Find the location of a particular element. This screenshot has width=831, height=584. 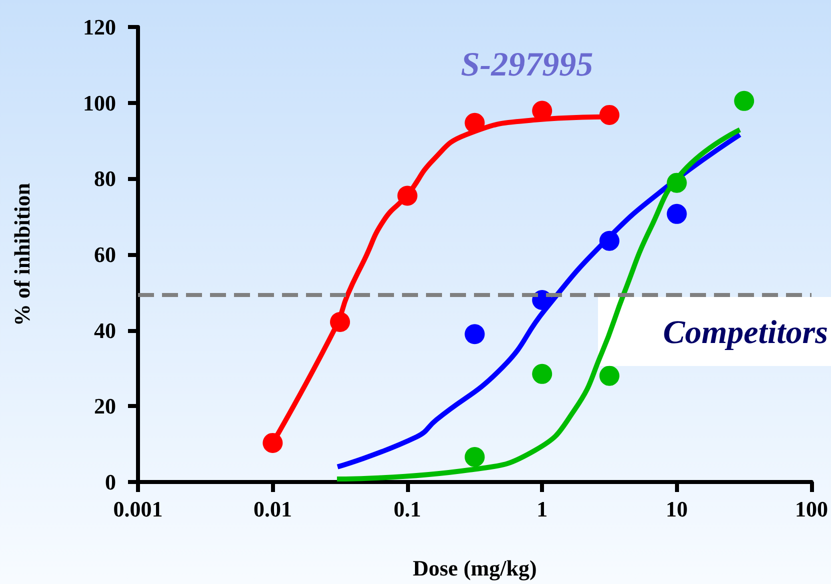

x-tick-label: 0.1 is located at coordinates (408, 509).